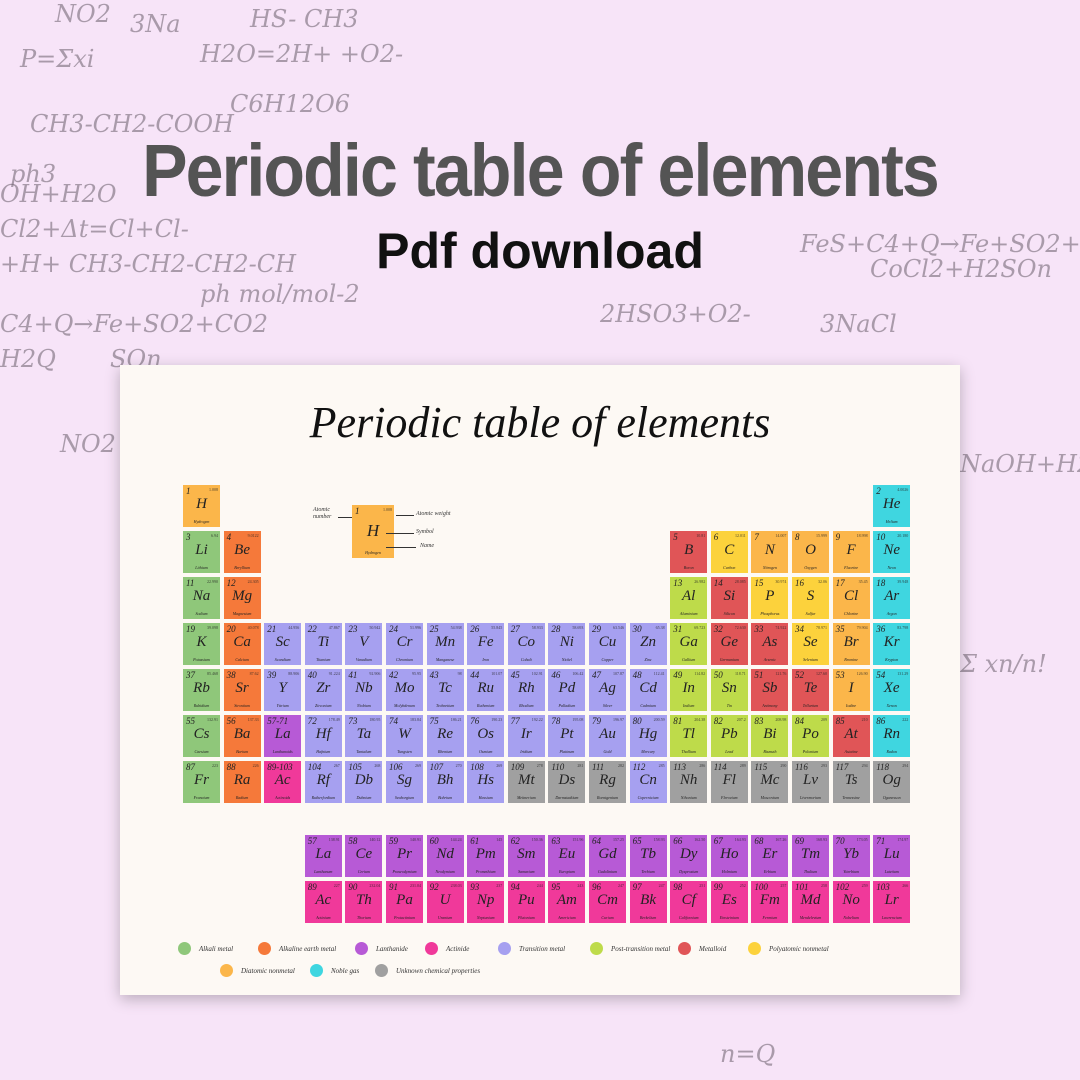 Image resolution: width=1080 pixels, height=1080 pixels. I want to click on element-cu: 29 63.546 Cu Copper, so click(607, 644).